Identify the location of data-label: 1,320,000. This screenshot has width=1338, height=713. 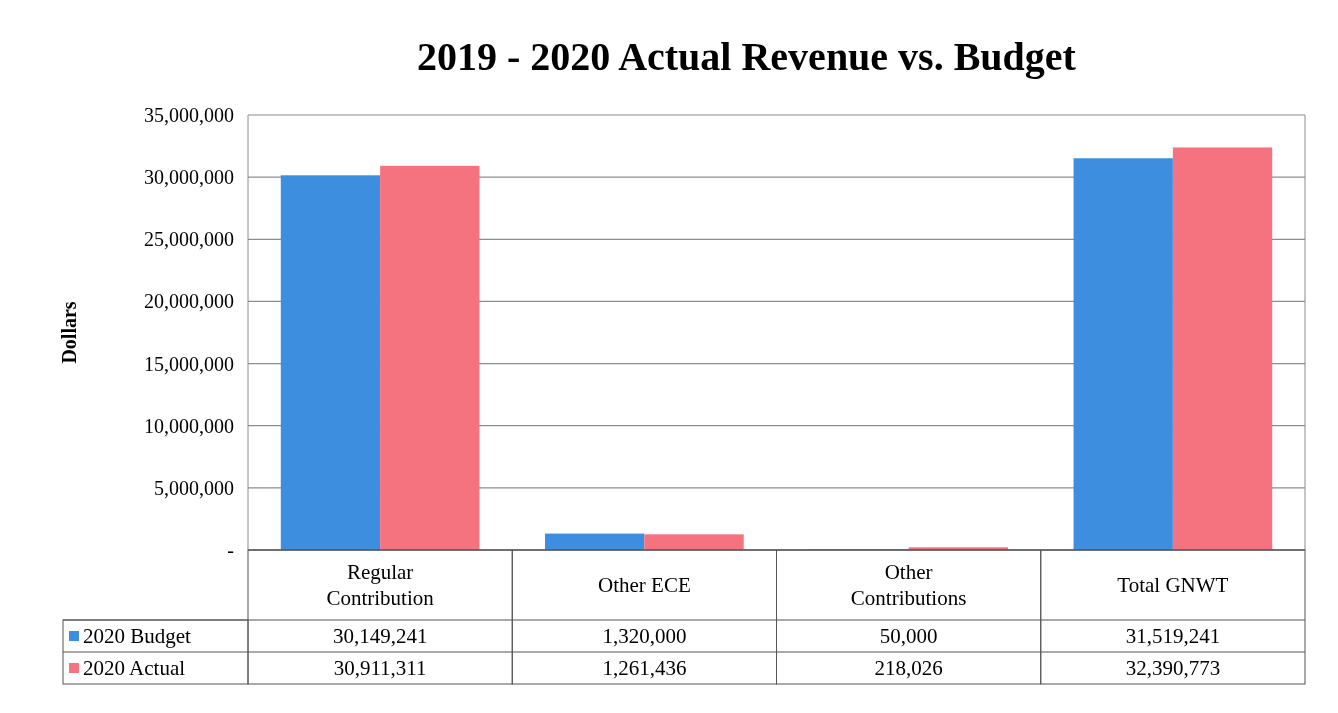
(644, 636).